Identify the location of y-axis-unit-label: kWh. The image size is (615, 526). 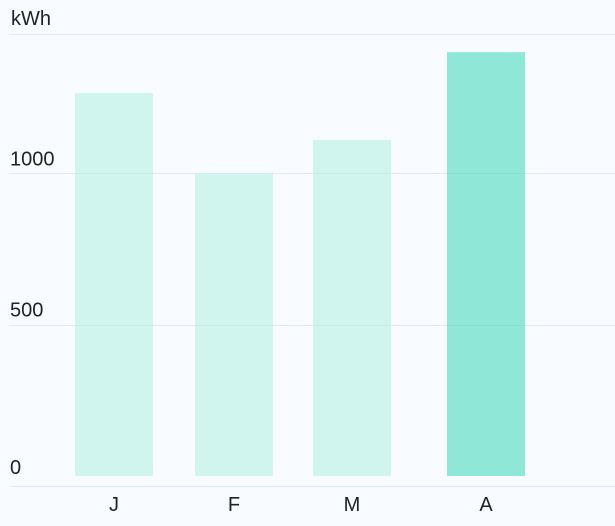
(31, 19).